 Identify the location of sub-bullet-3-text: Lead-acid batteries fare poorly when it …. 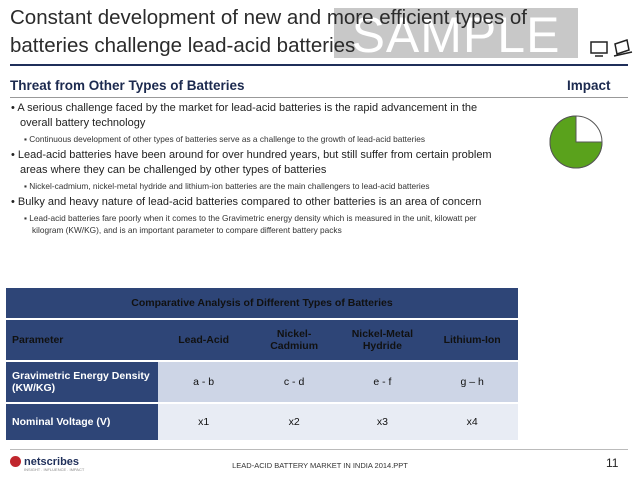
(253, 224).